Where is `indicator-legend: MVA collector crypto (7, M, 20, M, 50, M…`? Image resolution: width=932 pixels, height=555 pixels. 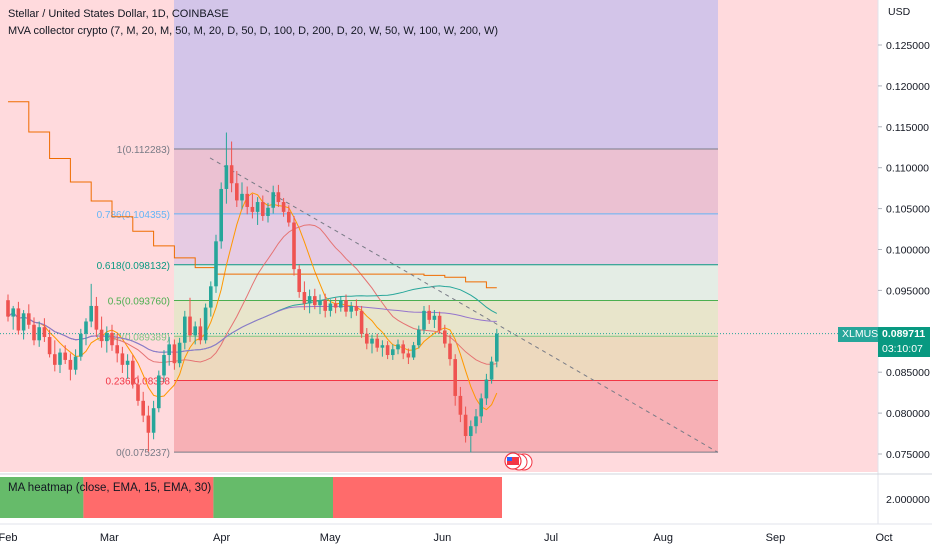
indicator-legend: MVA collector crypto (7, M, 20, M, 50, M… is located at coordinates (253, 31).